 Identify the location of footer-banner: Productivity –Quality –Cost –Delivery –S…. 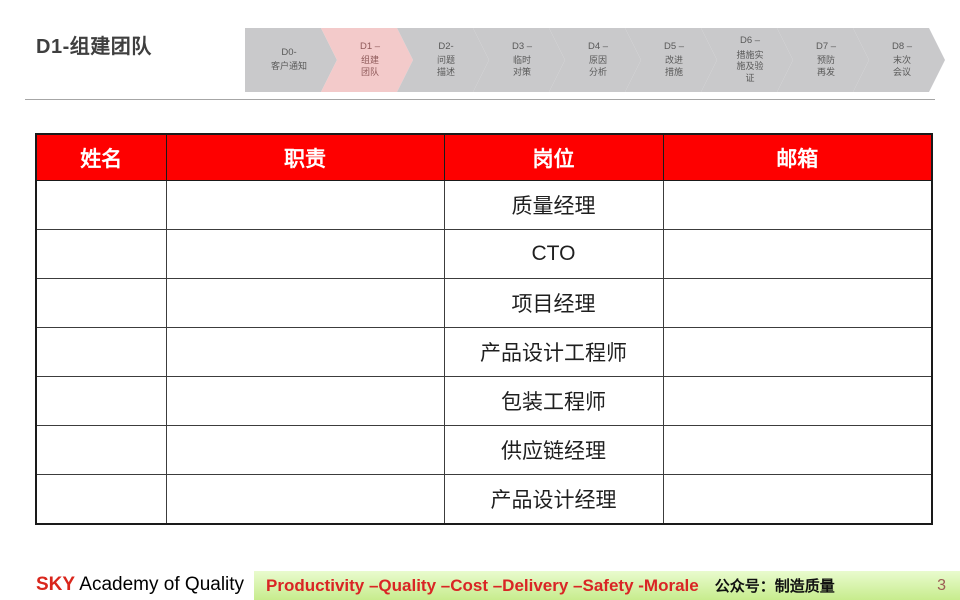
(607, 585).